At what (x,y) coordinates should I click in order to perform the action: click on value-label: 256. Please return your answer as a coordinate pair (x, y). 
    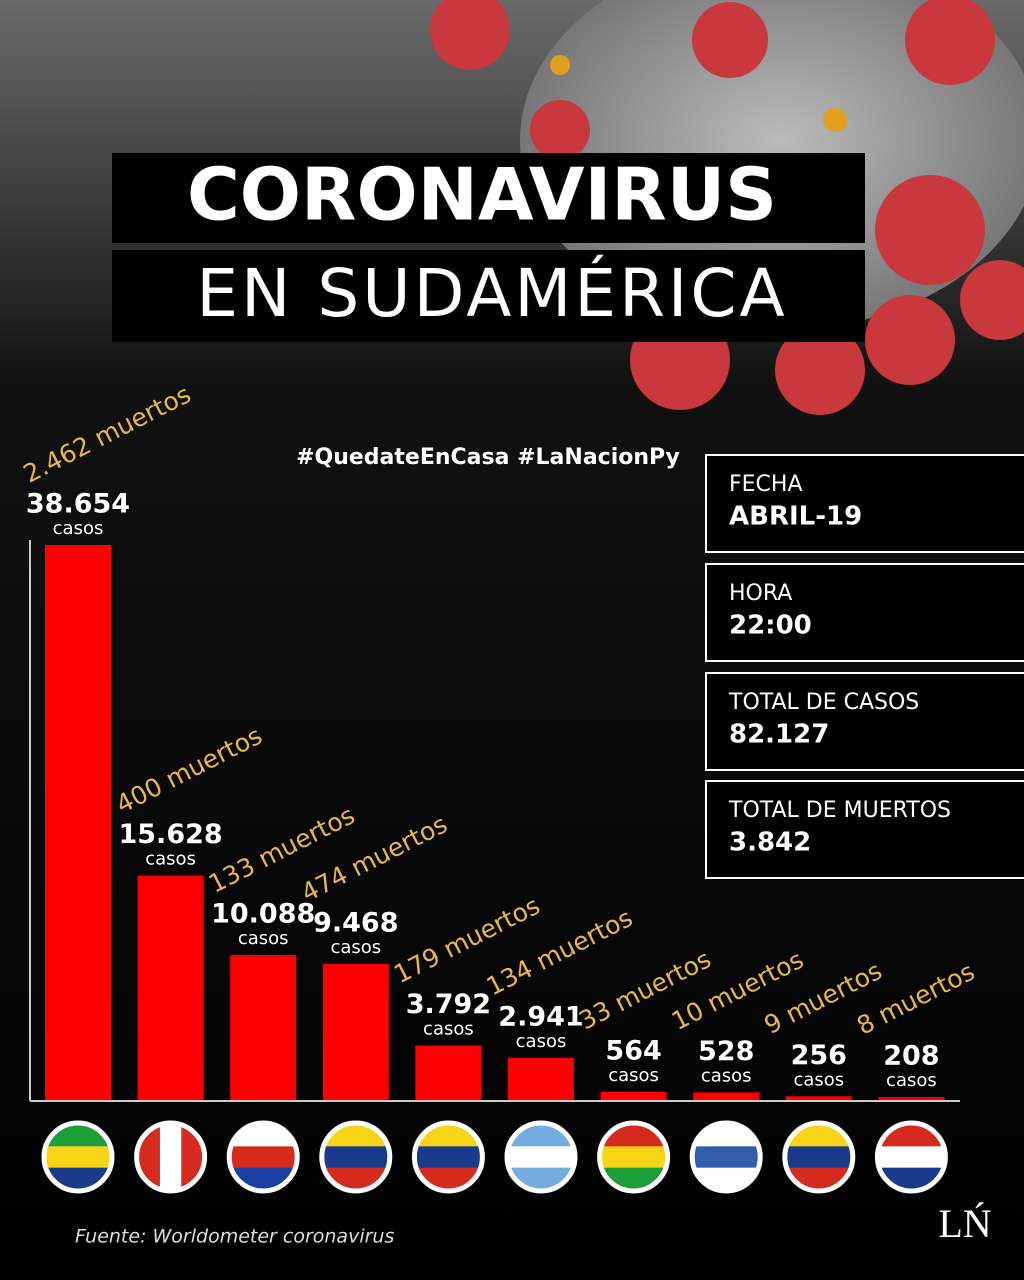
    Looking at the image, I should click on (819, 1055).